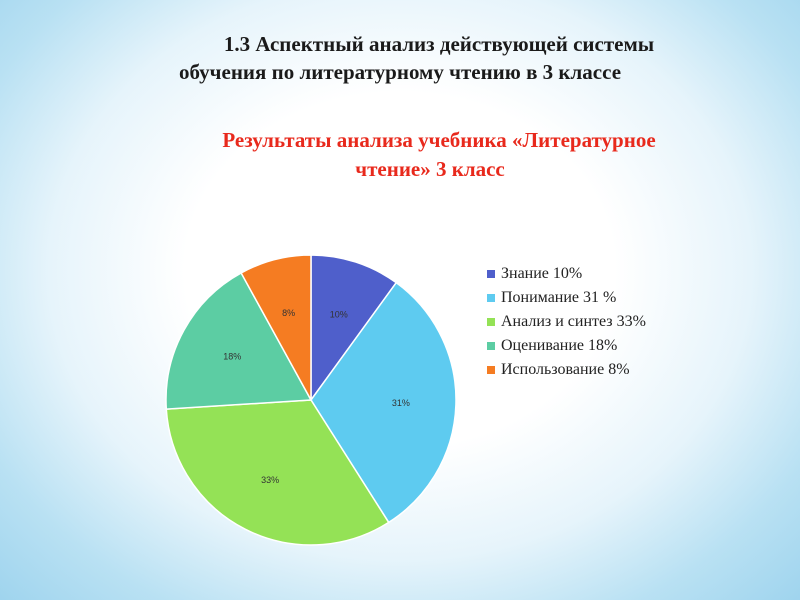 This screenshot has width=800, height=600. What do you see at coordinates (339, 315) in the screenshot?
I see `data-label-knowledge: 10%` at bounding box center [339, 315].